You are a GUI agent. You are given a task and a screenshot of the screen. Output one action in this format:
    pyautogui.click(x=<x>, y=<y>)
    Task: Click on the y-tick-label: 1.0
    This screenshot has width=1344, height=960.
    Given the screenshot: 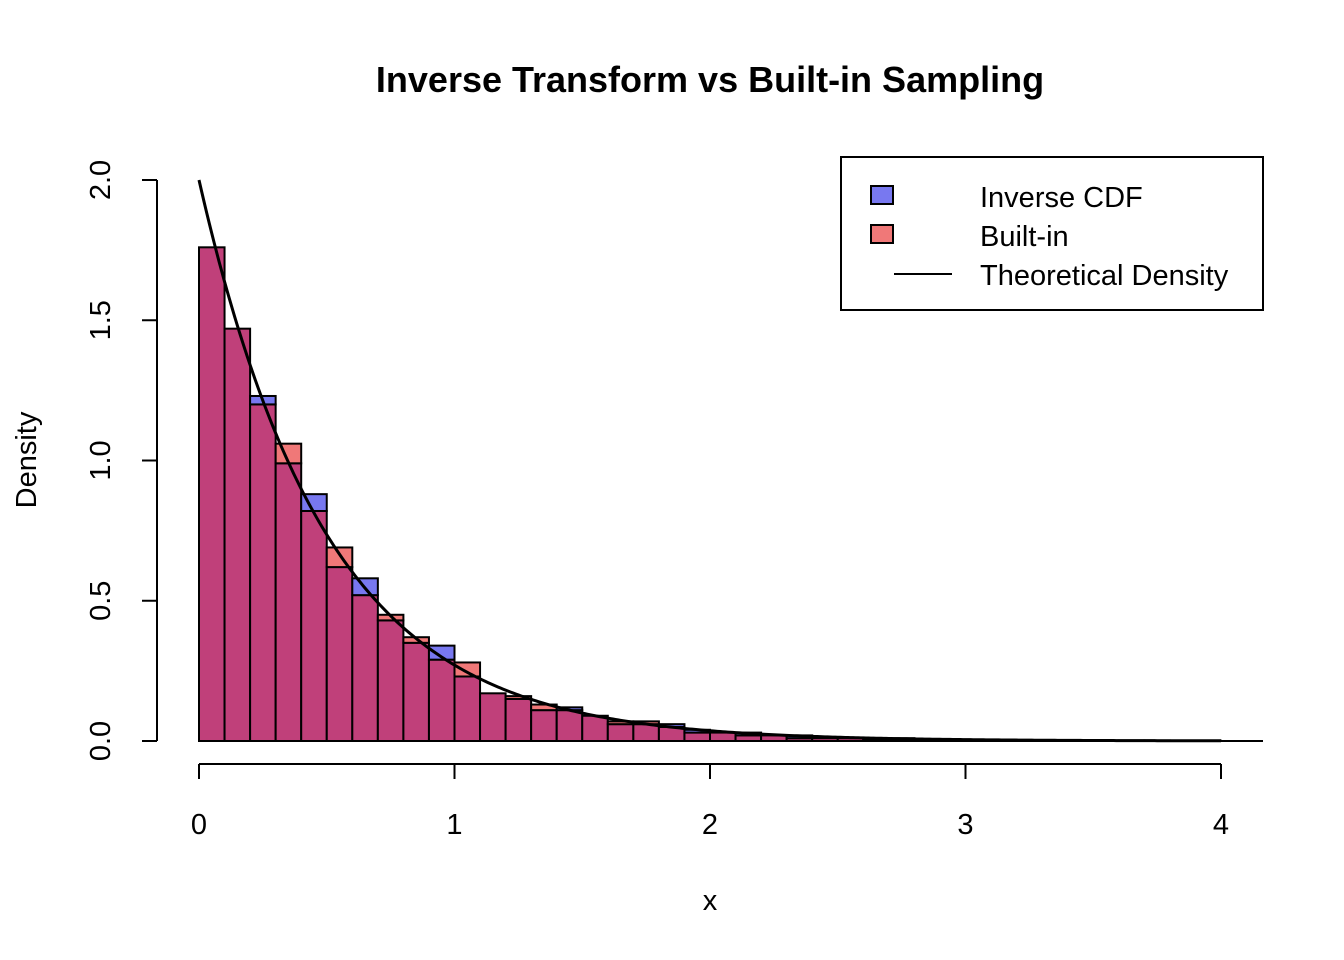 What is the action you would take?
    pyautogui.click(x=101, y=460)
    